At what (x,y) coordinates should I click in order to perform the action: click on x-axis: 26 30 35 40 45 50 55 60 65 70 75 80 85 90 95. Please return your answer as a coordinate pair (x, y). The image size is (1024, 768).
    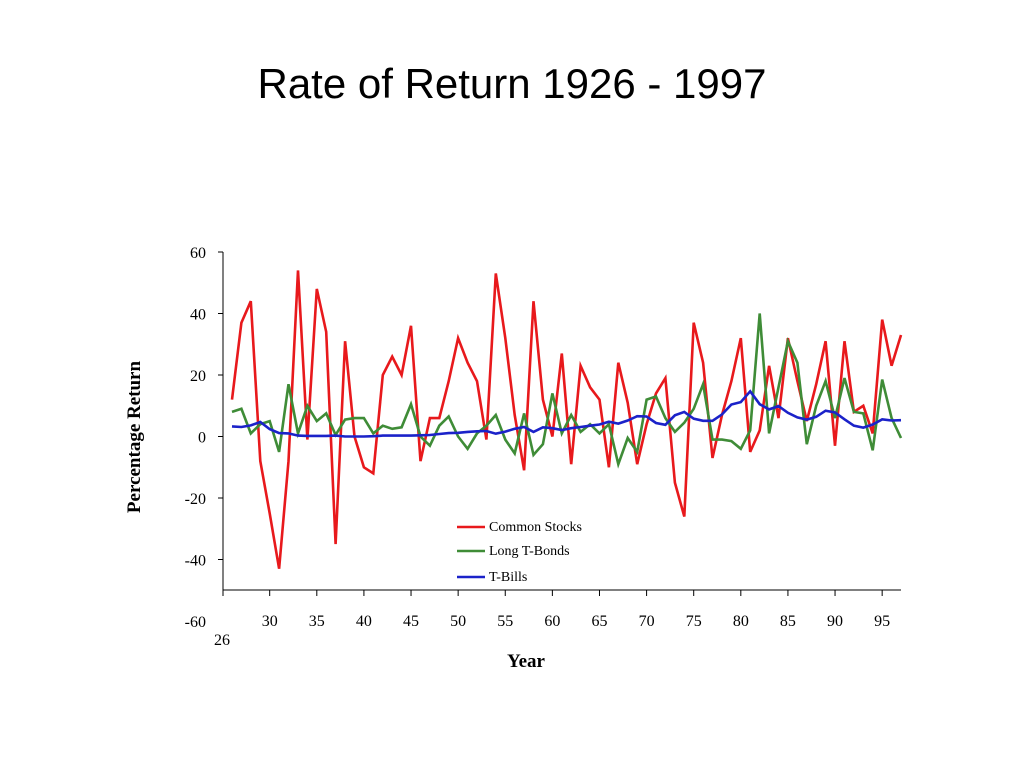
    Looking at the image, I should click on (557, 619).